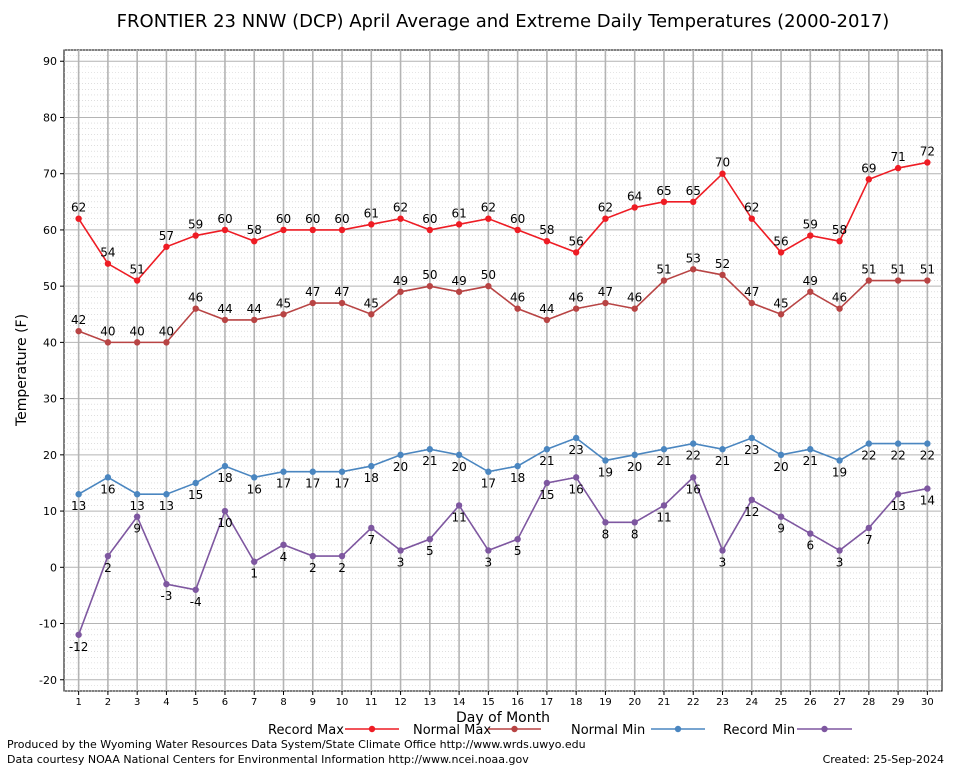 Image resolution: width=954 pixels, height=768 pixels. What do you see at coordinates (429, 275) in the screenshot?
I see `data-label: 50` at bounding box center [429, 275].